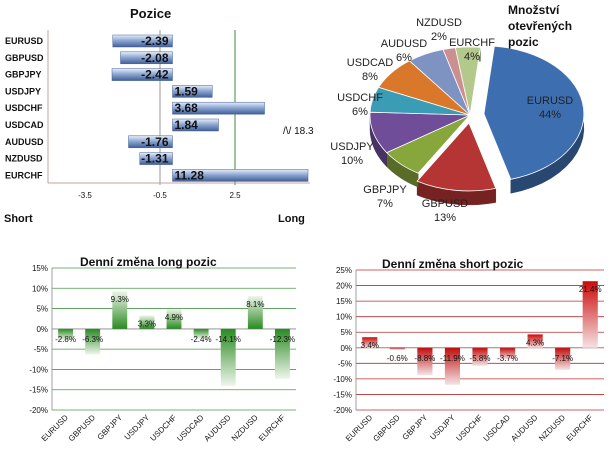  What do you see at coordinates (40, 268) in the screenshot?
I see `y-tick-label: 15%` at bounding box center [40, 268].